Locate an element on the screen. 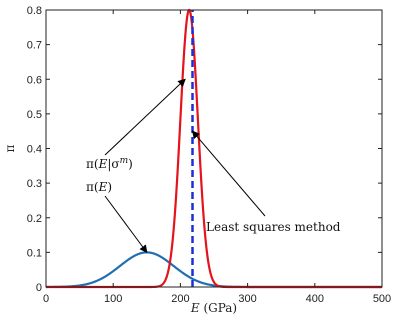 The height and width of the screenshot is (325, 393). x-tick-label: 0 is located at coordinates (46, 299).